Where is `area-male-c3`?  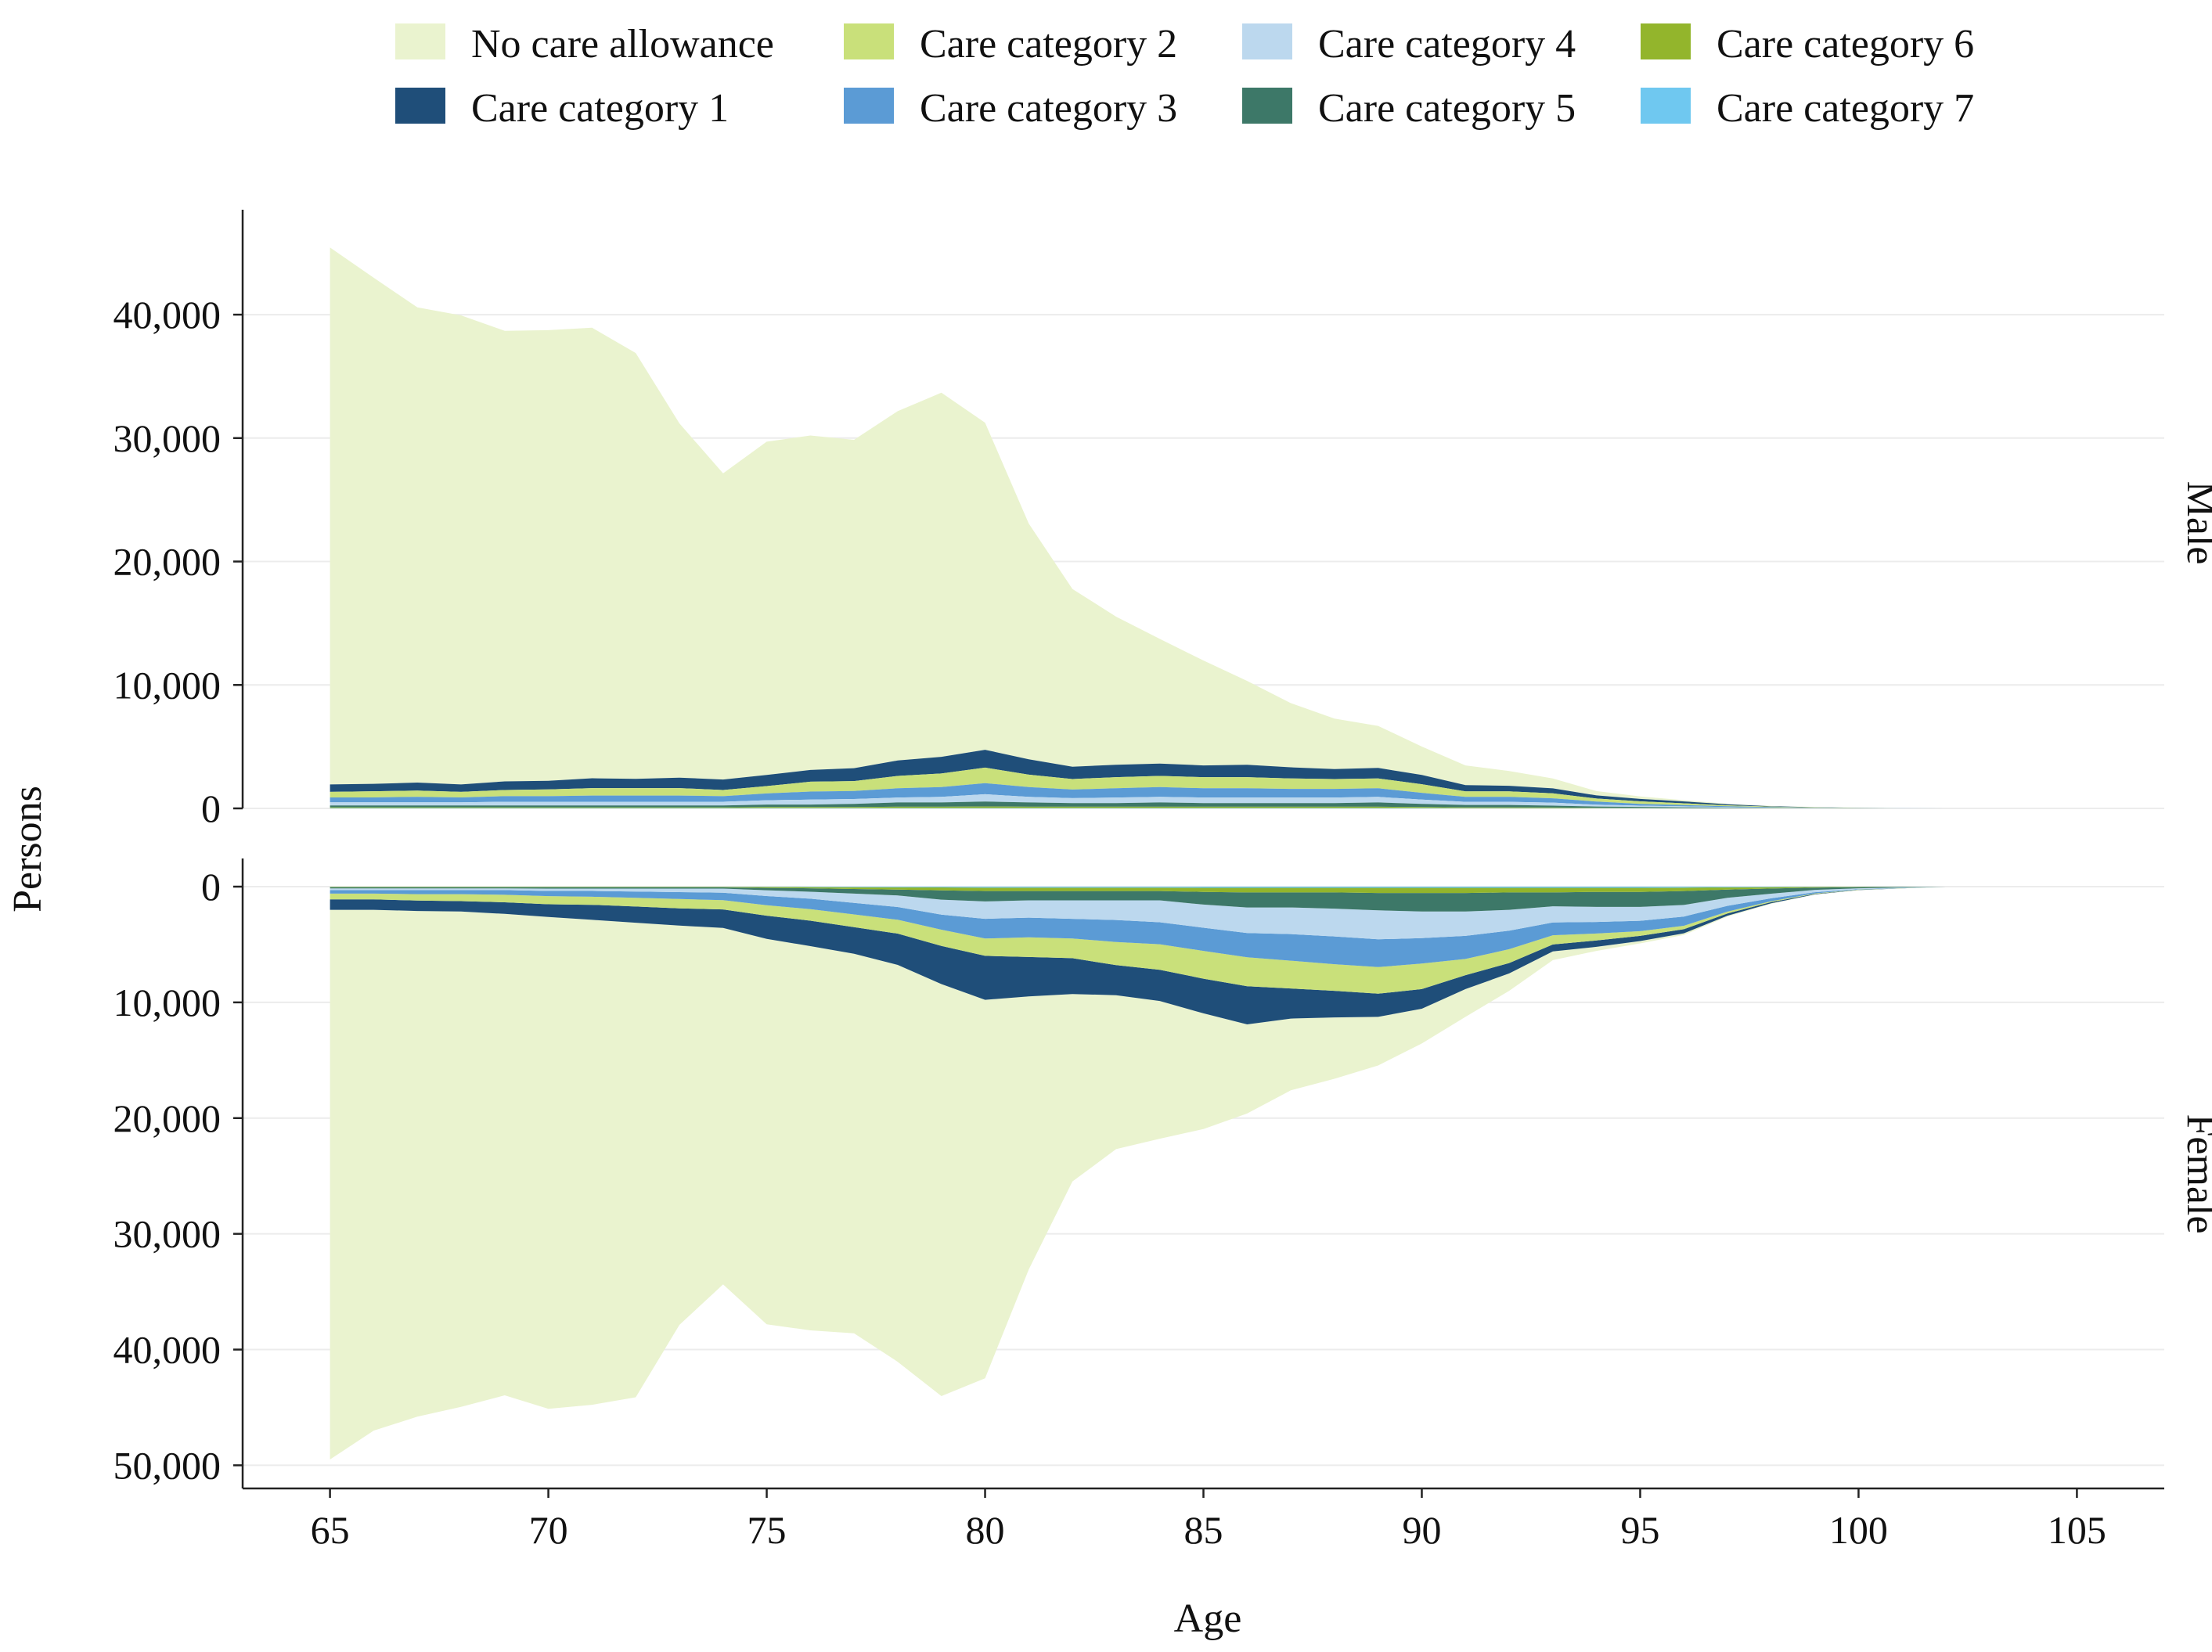
area-male-c3 is located at coordinates (1203, 795).